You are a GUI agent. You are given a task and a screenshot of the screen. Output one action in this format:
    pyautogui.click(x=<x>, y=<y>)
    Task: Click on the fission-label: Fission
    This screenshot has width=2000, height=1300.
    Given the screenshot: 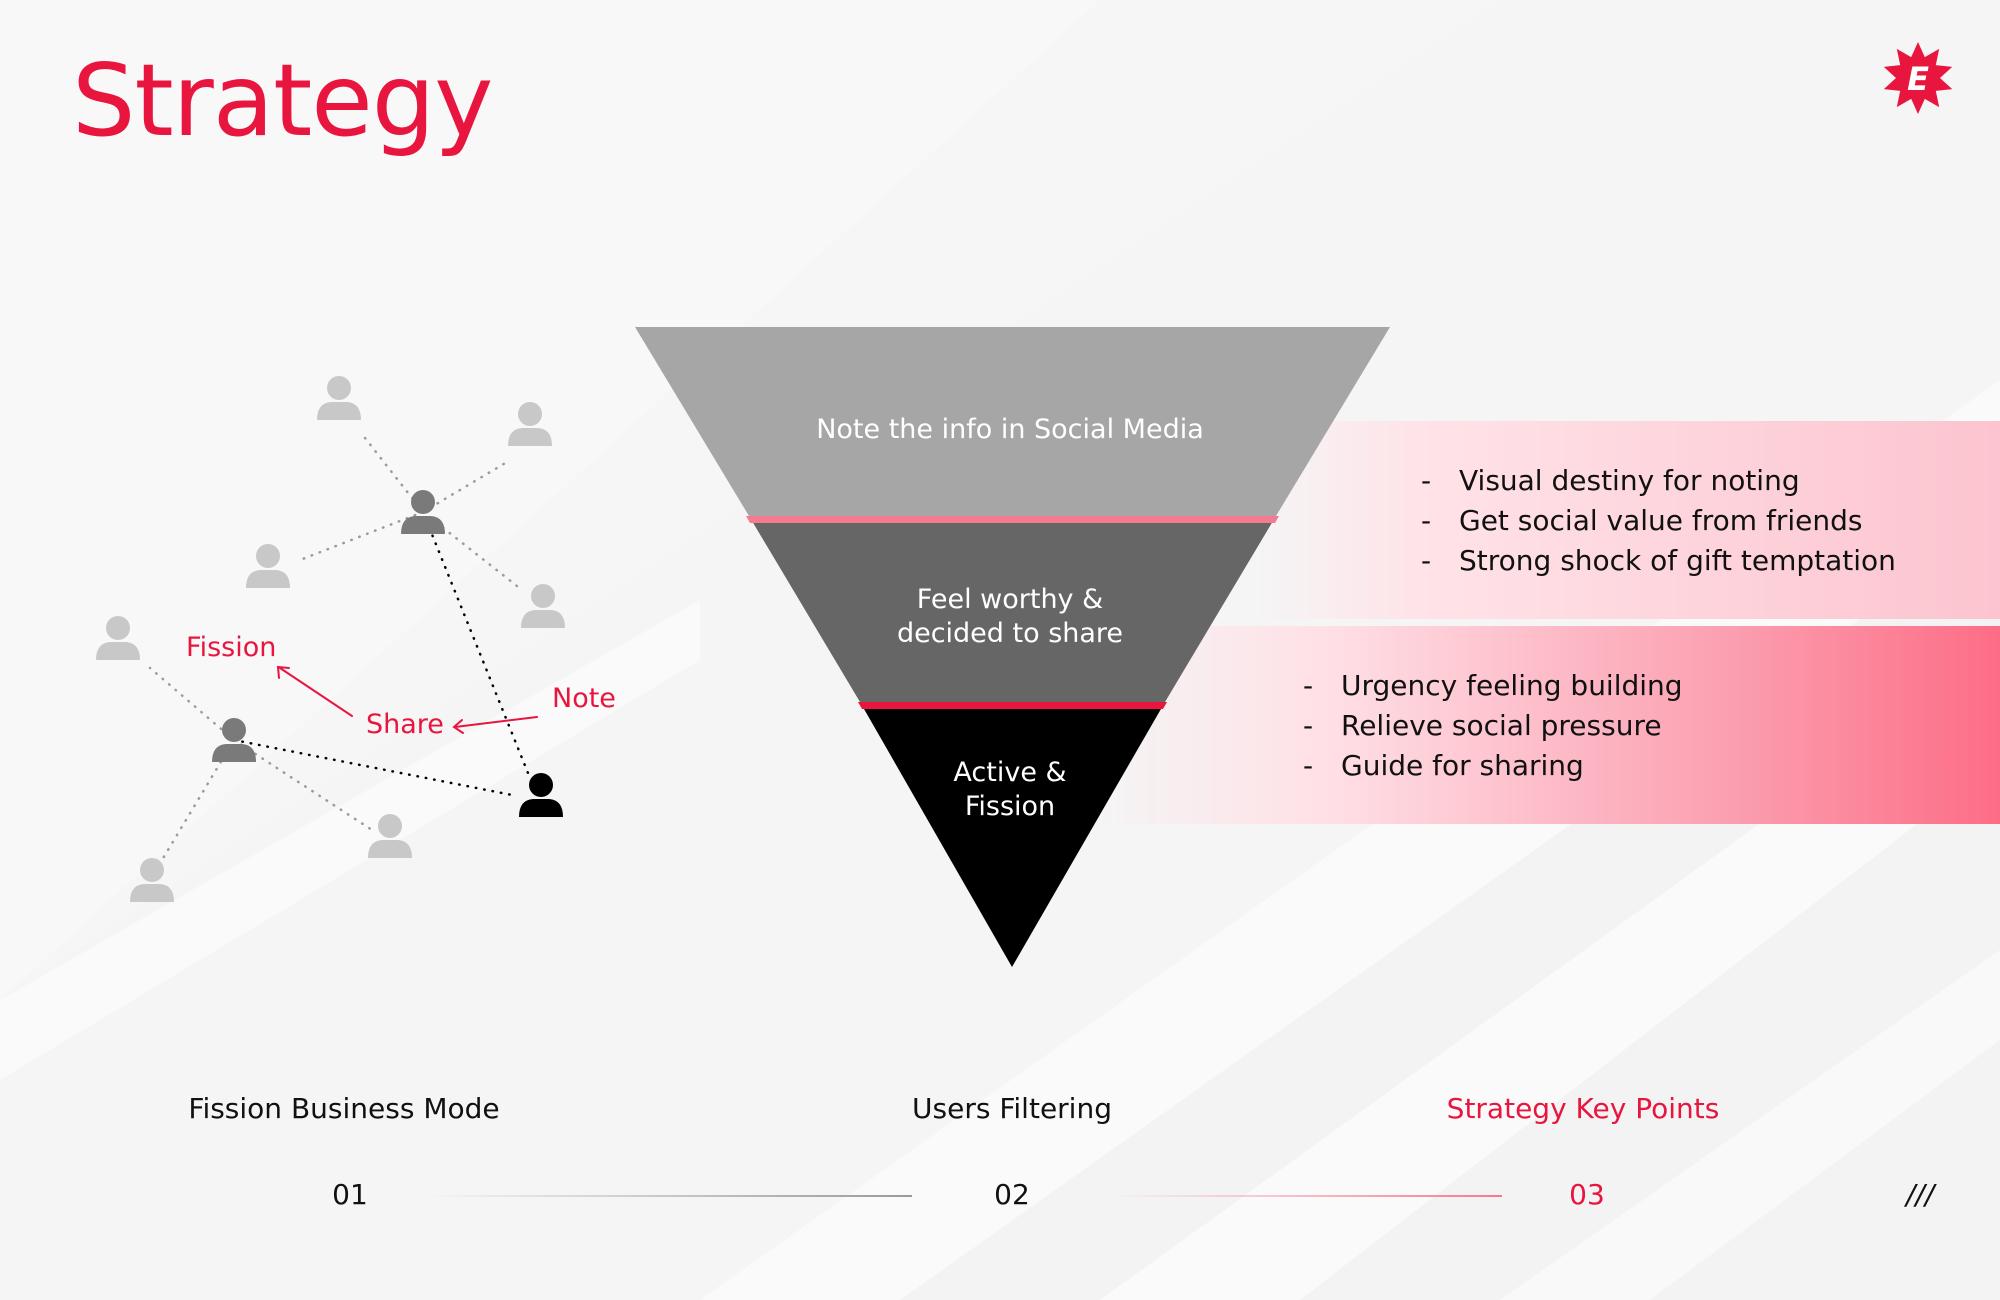 What is the action you would take?
    pyautogui.click(x=231, y=647)
    